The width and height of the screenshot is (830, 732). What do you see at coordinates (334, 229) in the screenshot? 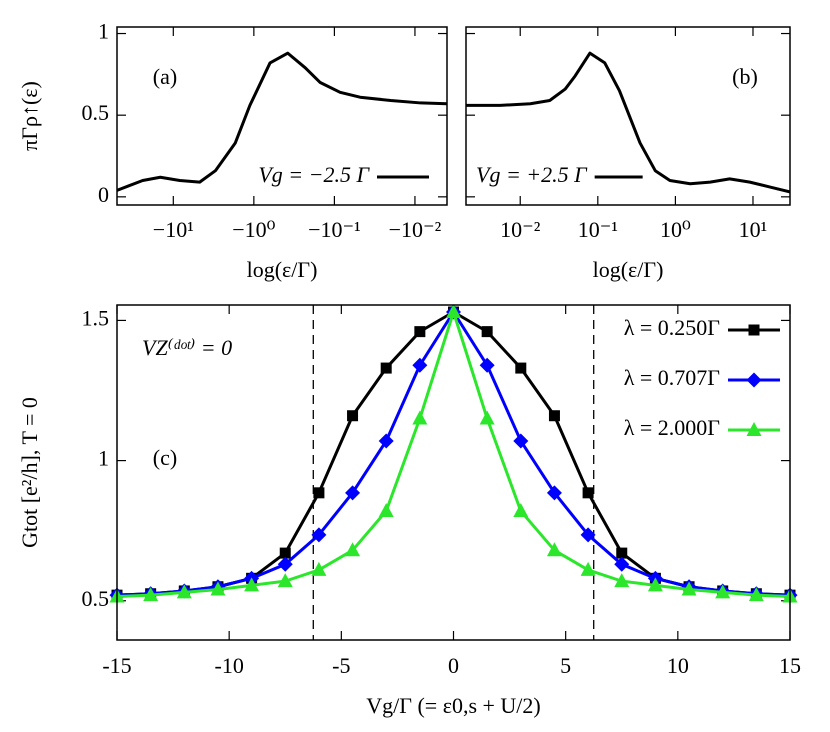
I see `x-tick-label: −10⁻¹` at bounding box center [334, 229].